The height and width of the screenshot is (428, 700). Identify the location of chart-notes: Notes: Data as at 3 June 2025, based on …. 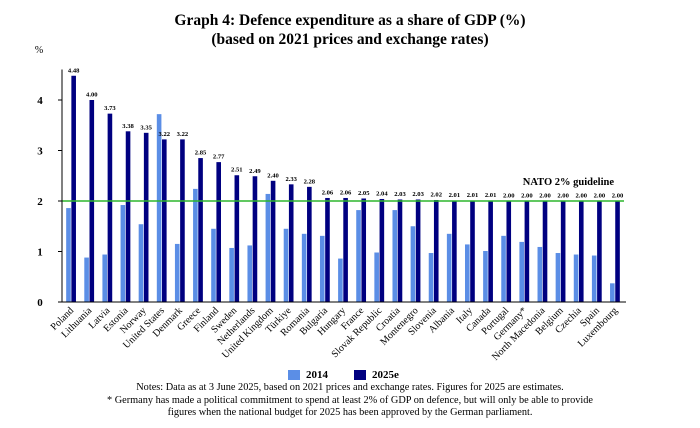
(350, 401).